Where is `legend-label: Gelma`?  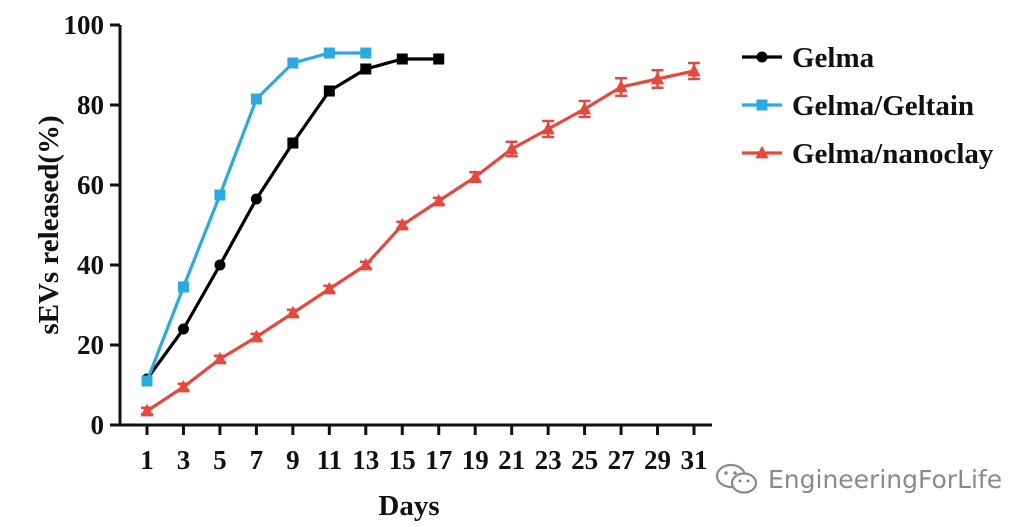
legend-label: Gelma is located at coordinates (833, 58).